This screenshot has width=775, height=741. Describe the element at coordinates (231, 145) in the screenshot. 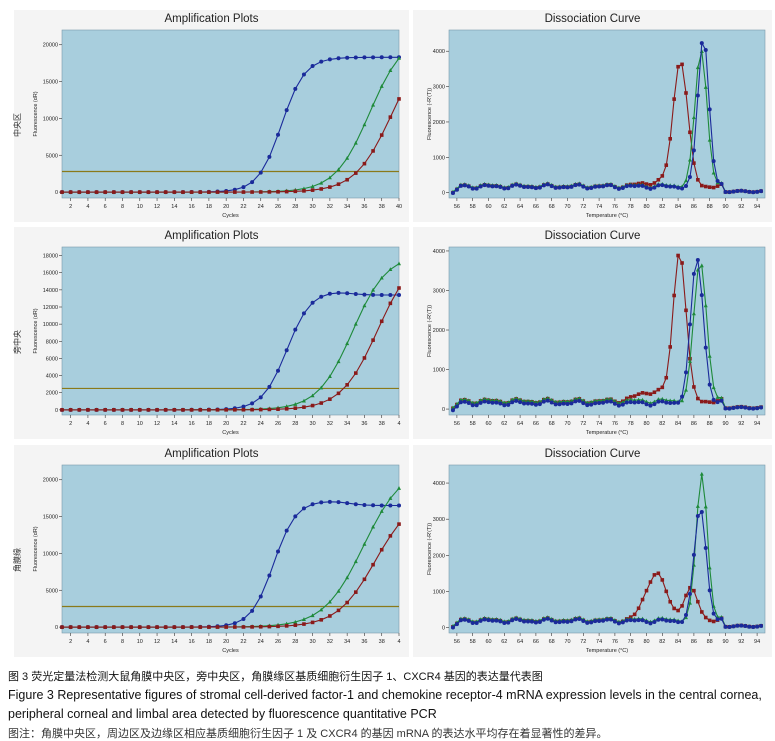

I see `series-line-red` at that location.